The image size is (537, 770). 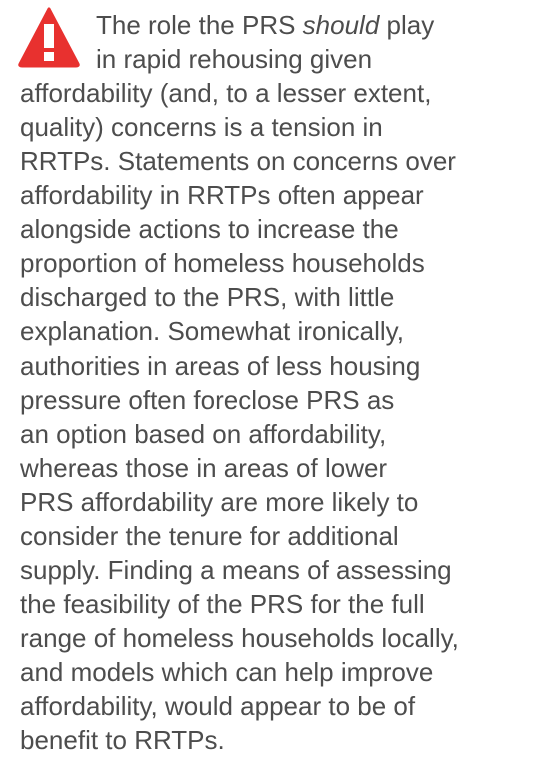 I want to click on text-line: discharged to the PRS, with little, so click(x=207, y=297).